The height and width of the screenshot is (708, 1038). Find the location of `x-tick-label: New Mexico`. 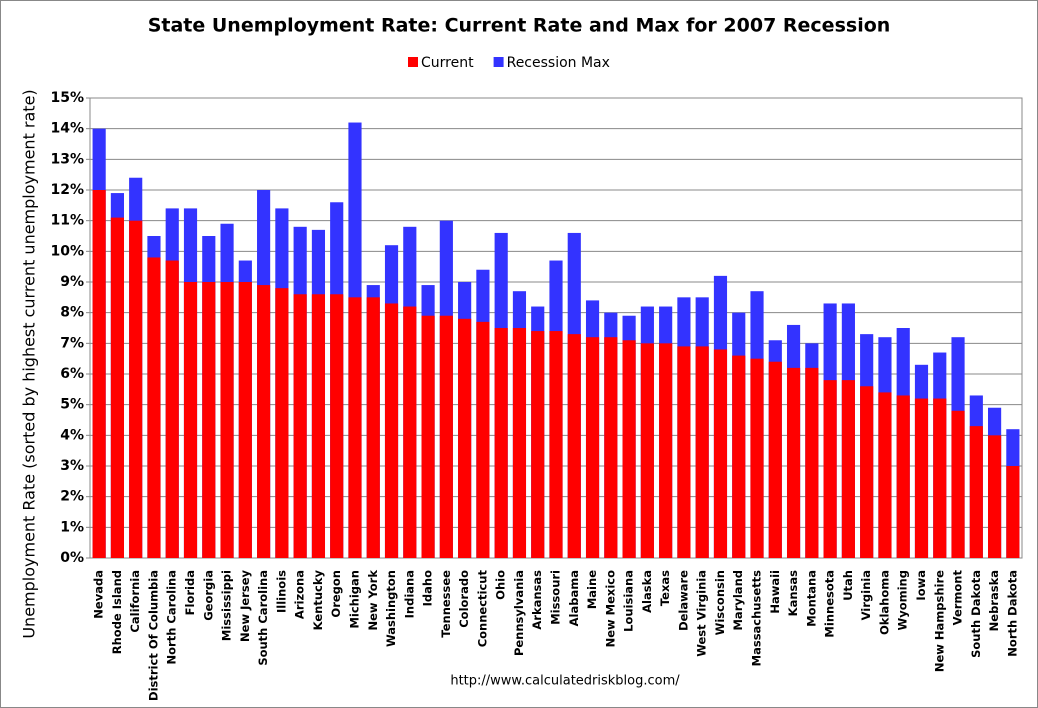

x-tick-label: New Mexico is located at coordinates (610, 608).